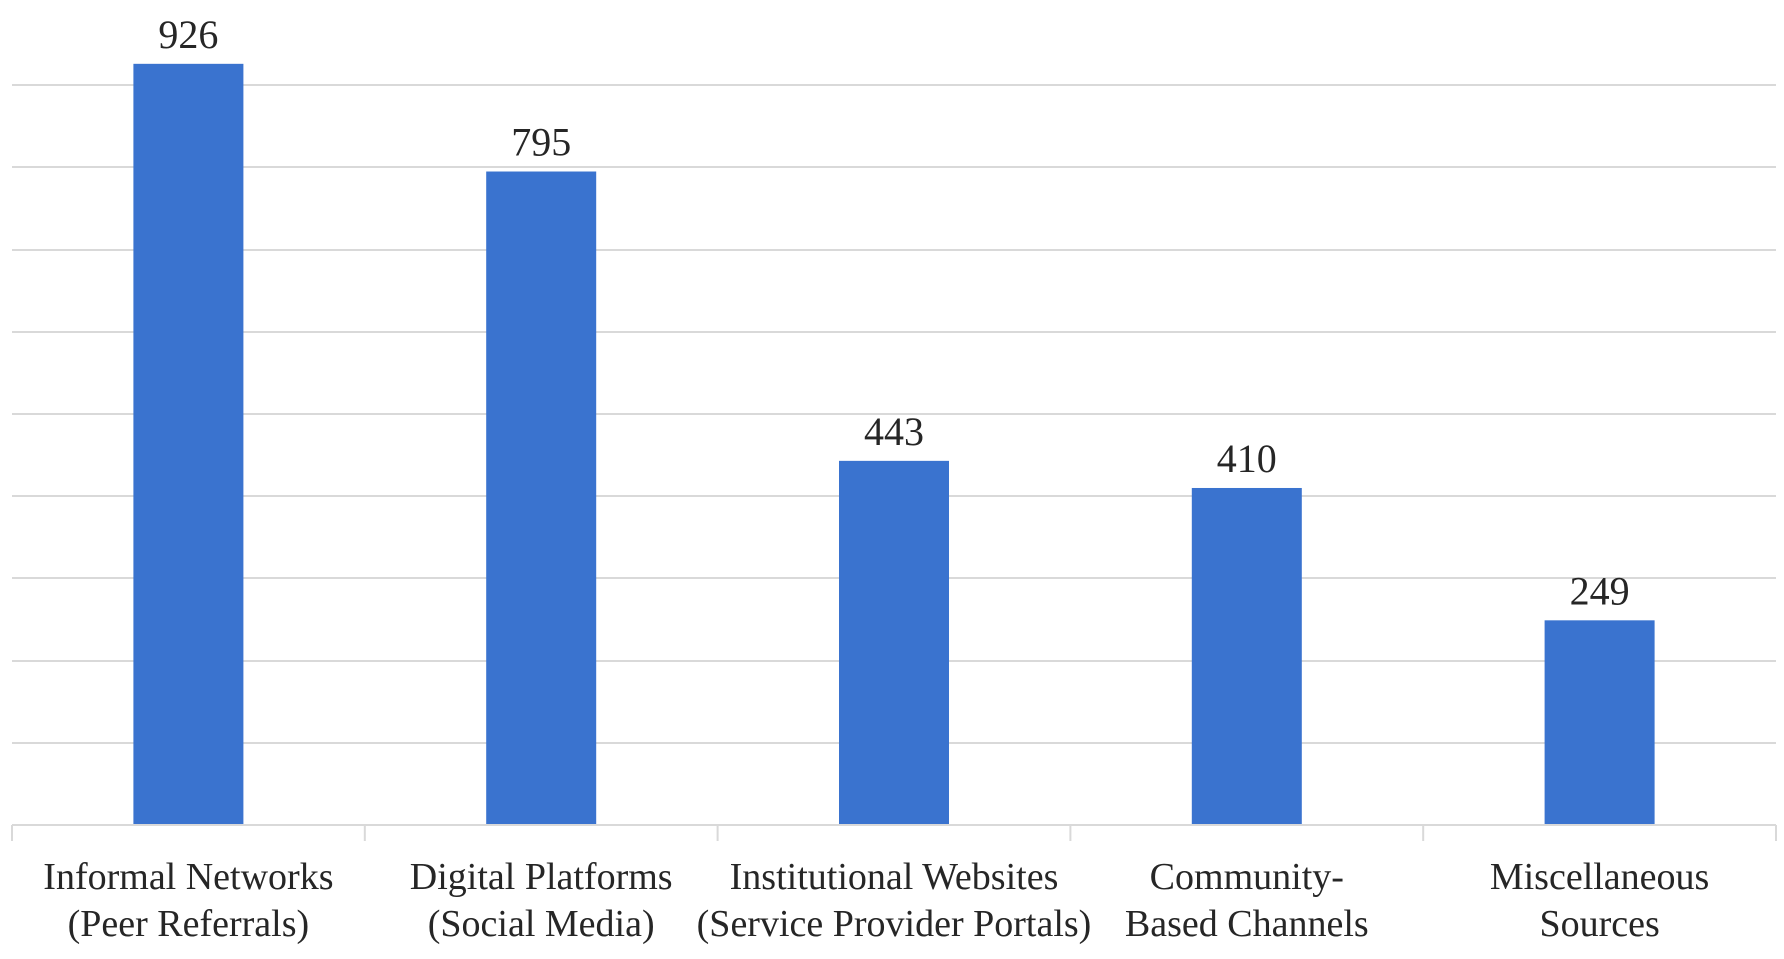 This screenshot has height=959, width=1784. I want to click on x-tick-label: Informal Networks, so click(188, 877).